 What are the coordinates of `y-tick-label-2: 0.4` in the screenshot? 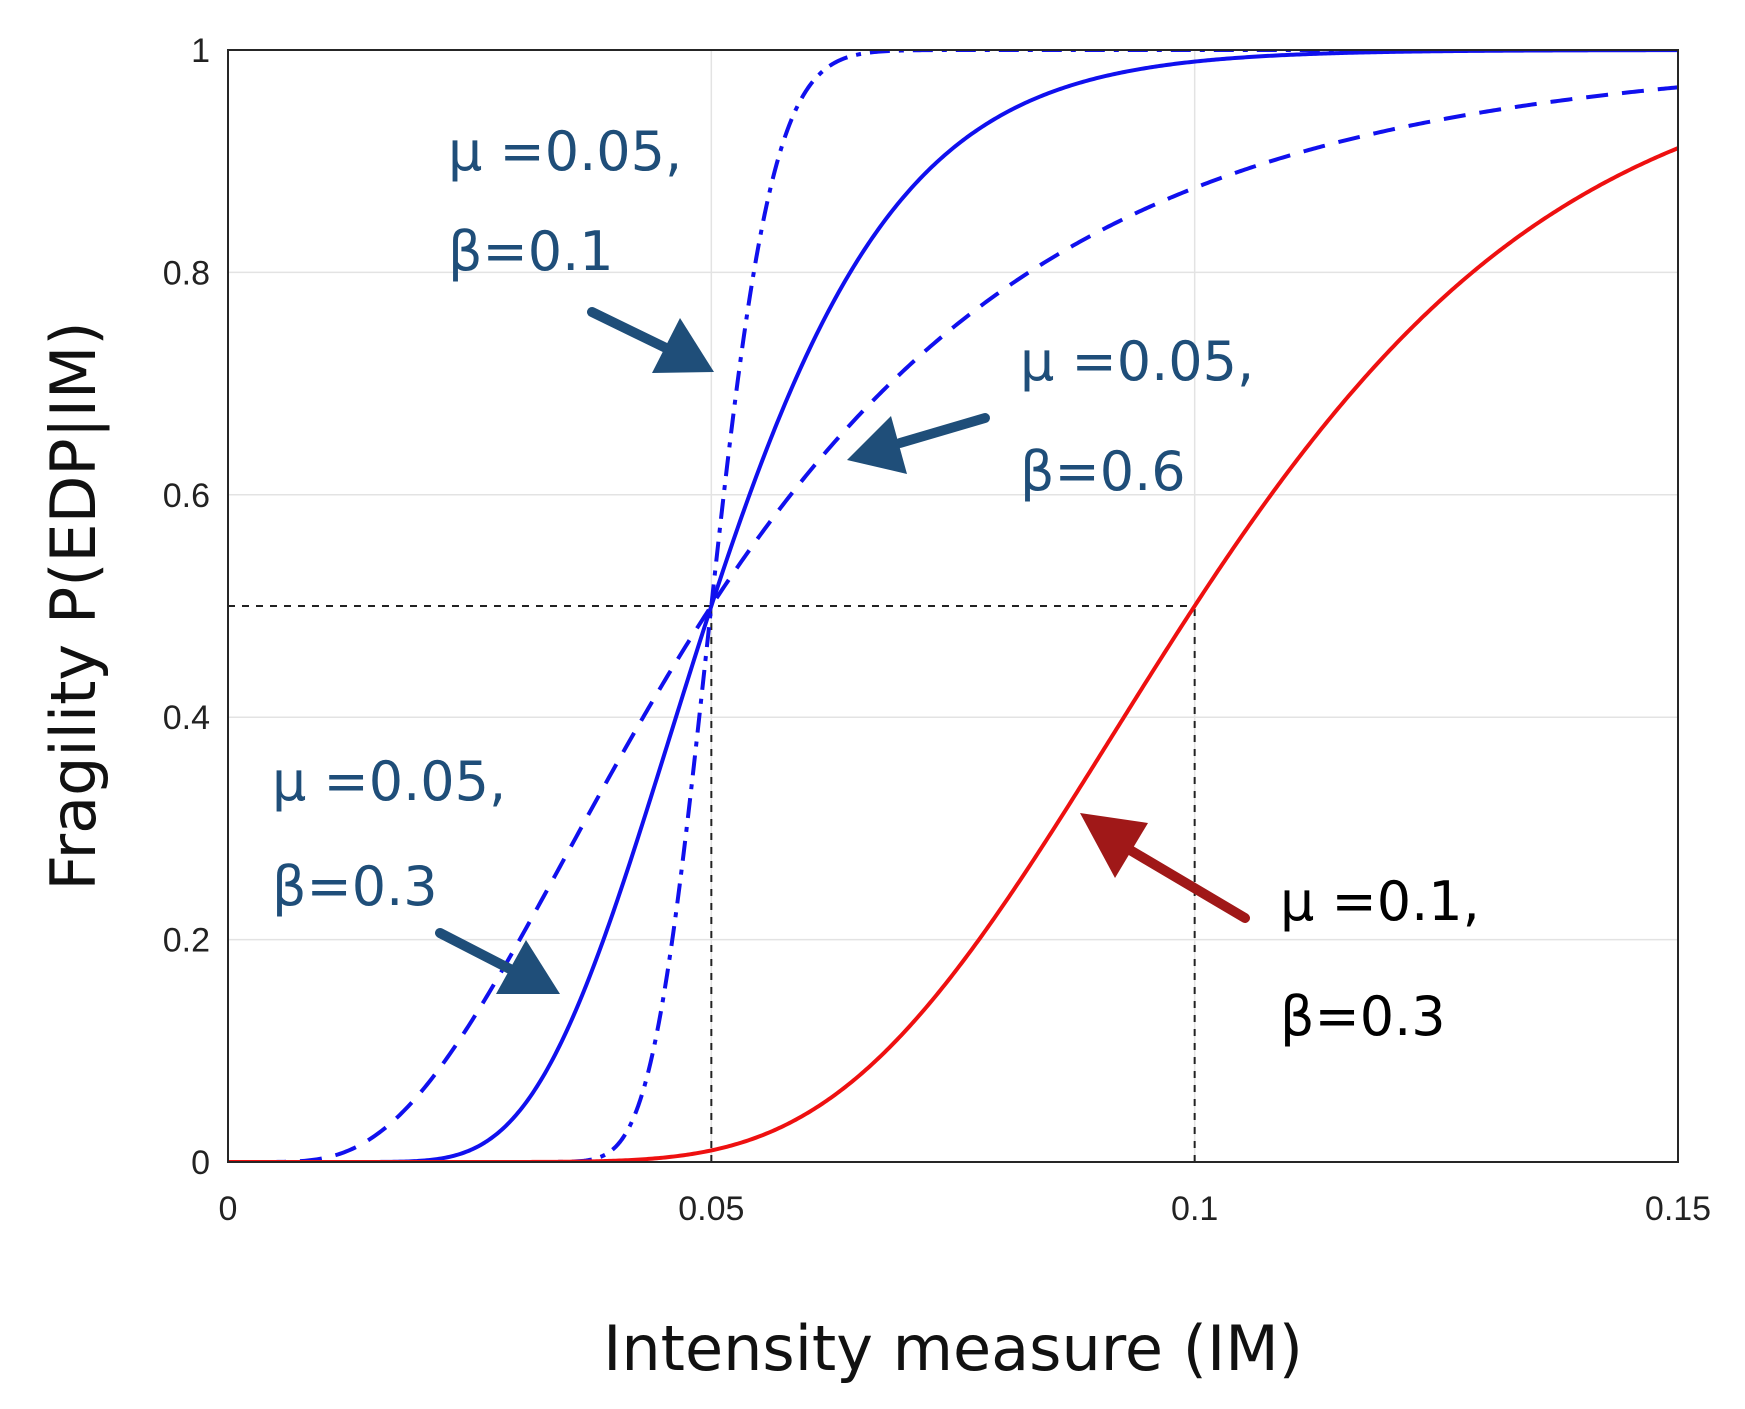 It's located at (186, 718).